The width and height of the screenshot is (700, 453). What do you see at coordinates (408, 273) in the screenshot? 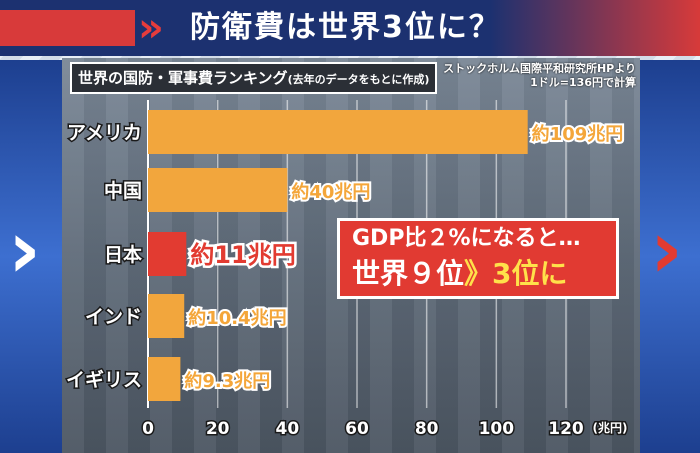
I see `callout-rank-now: 世界９位` at bounding box center [408, 273].